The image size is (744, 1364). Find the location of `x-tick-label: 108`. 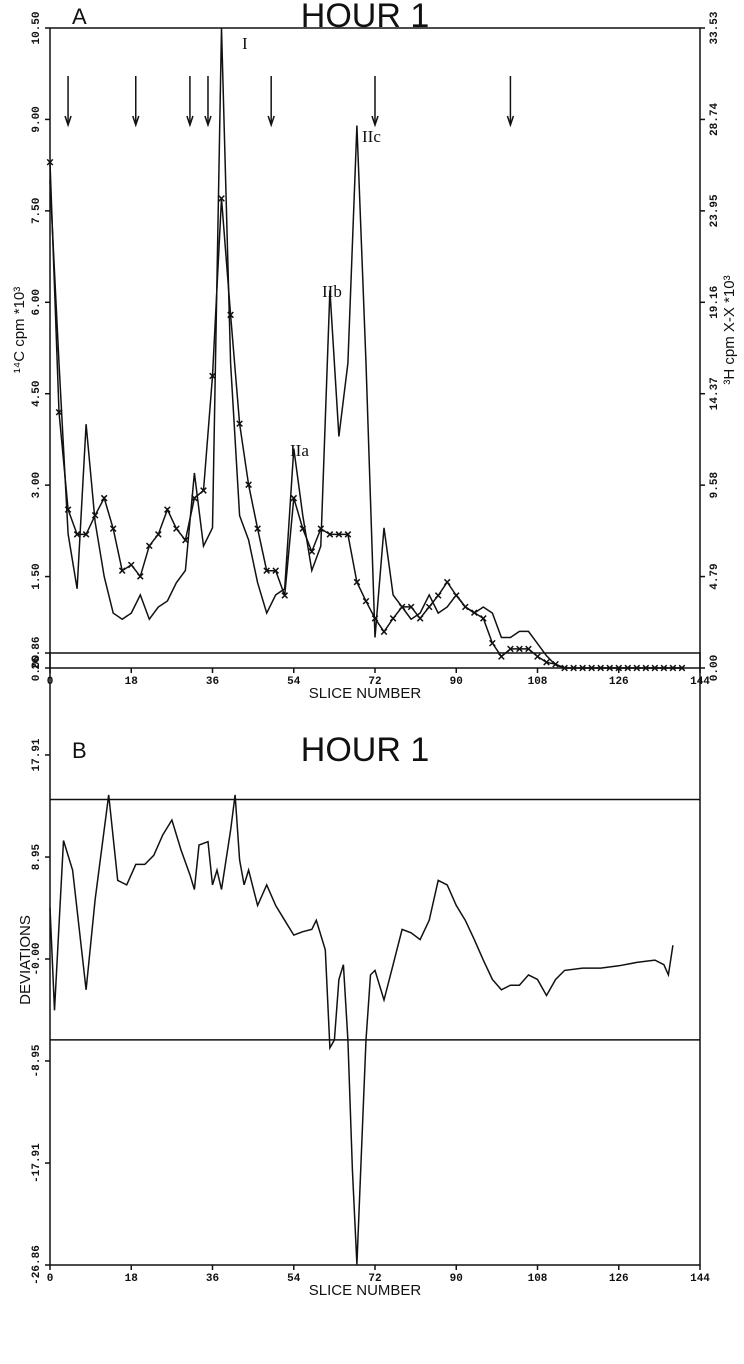

x-tick-label: 108 is located at coordinates (538, 1279).